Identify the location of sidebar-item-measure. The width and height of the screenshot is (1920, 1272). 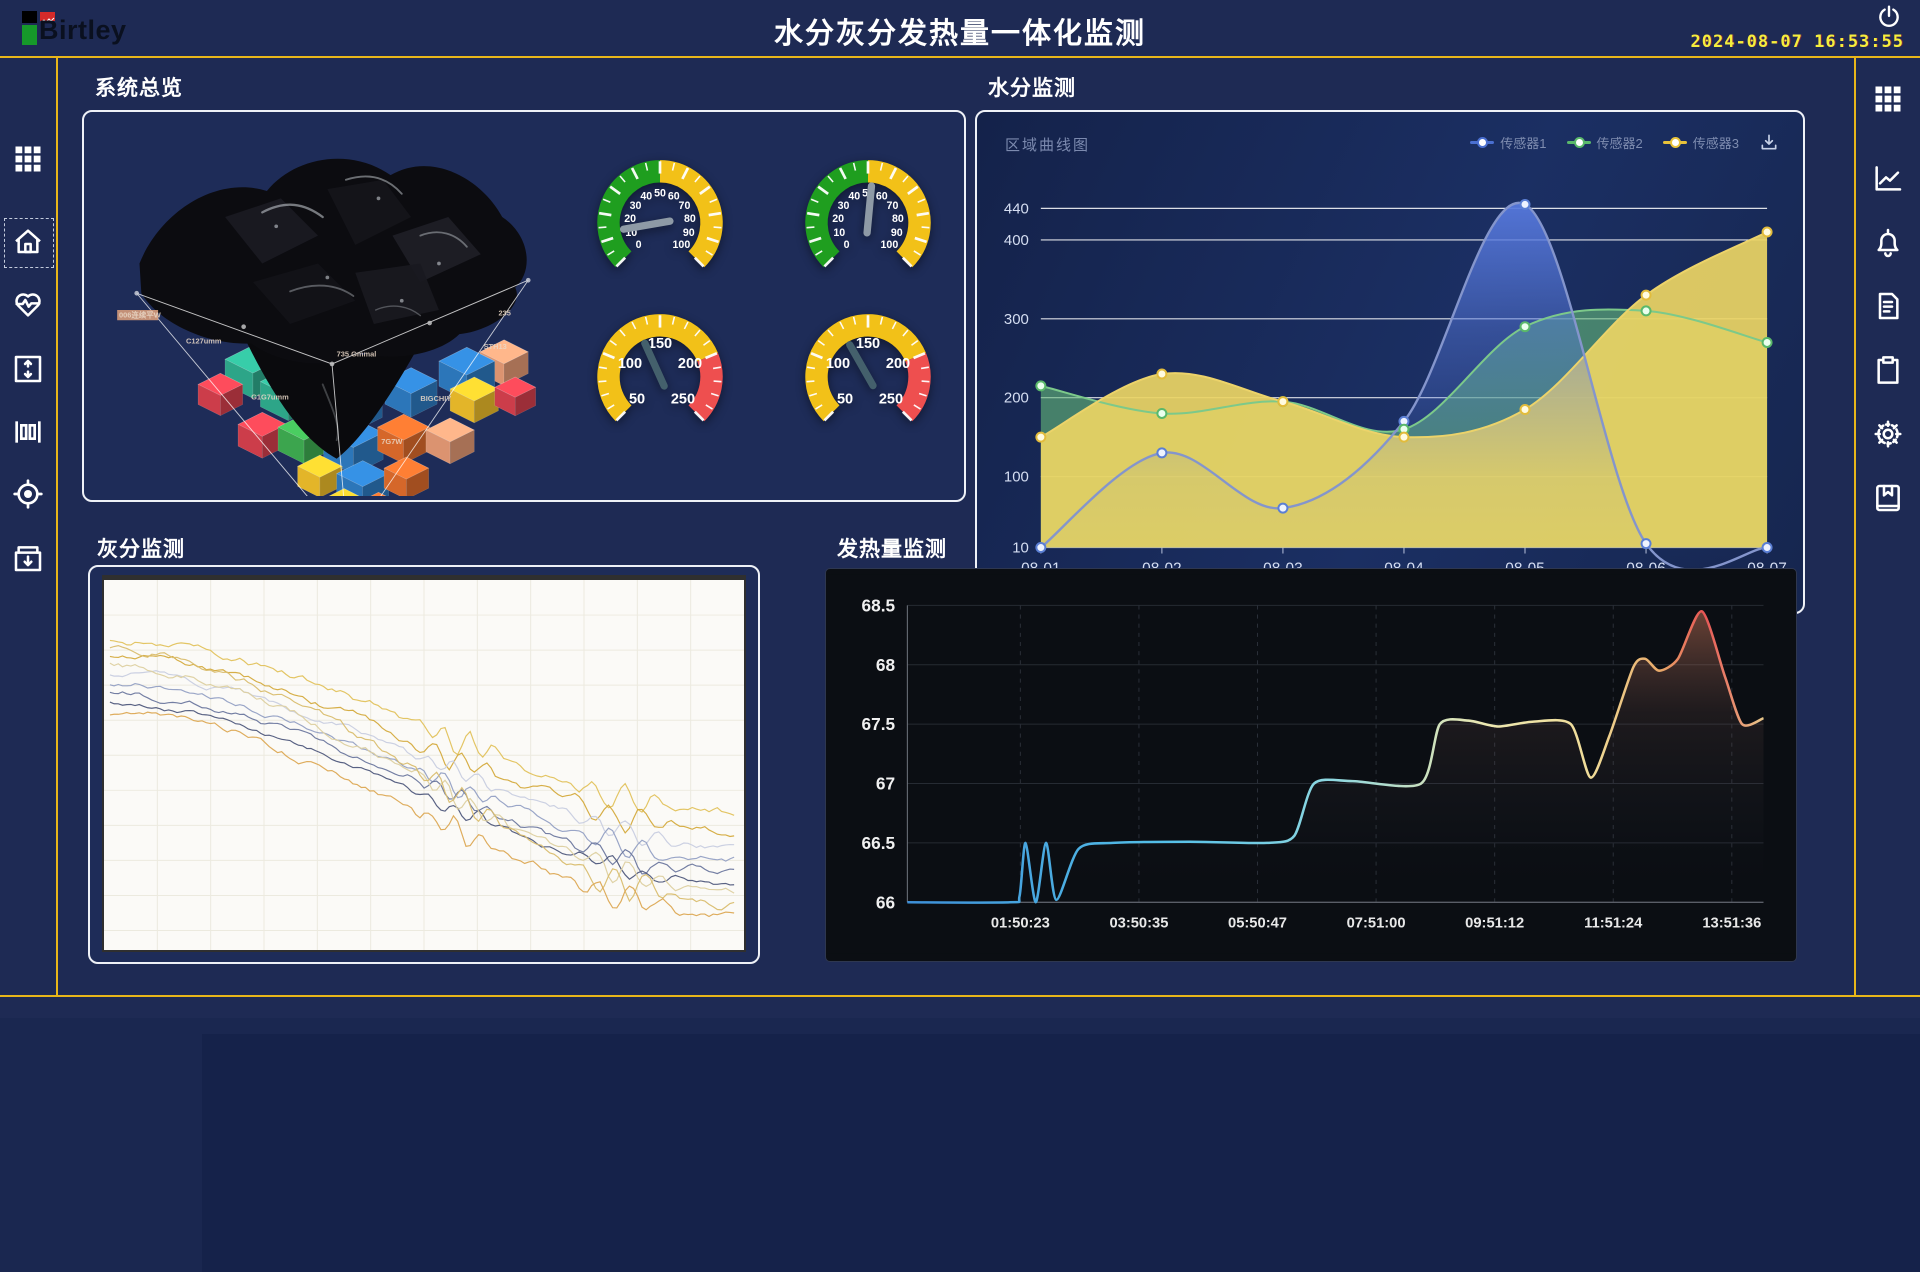
(28, 432).